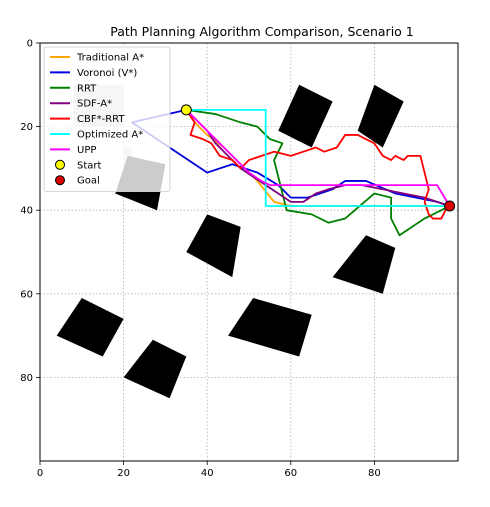  I want to click on y-tick-label: 0, so click(30, 44).